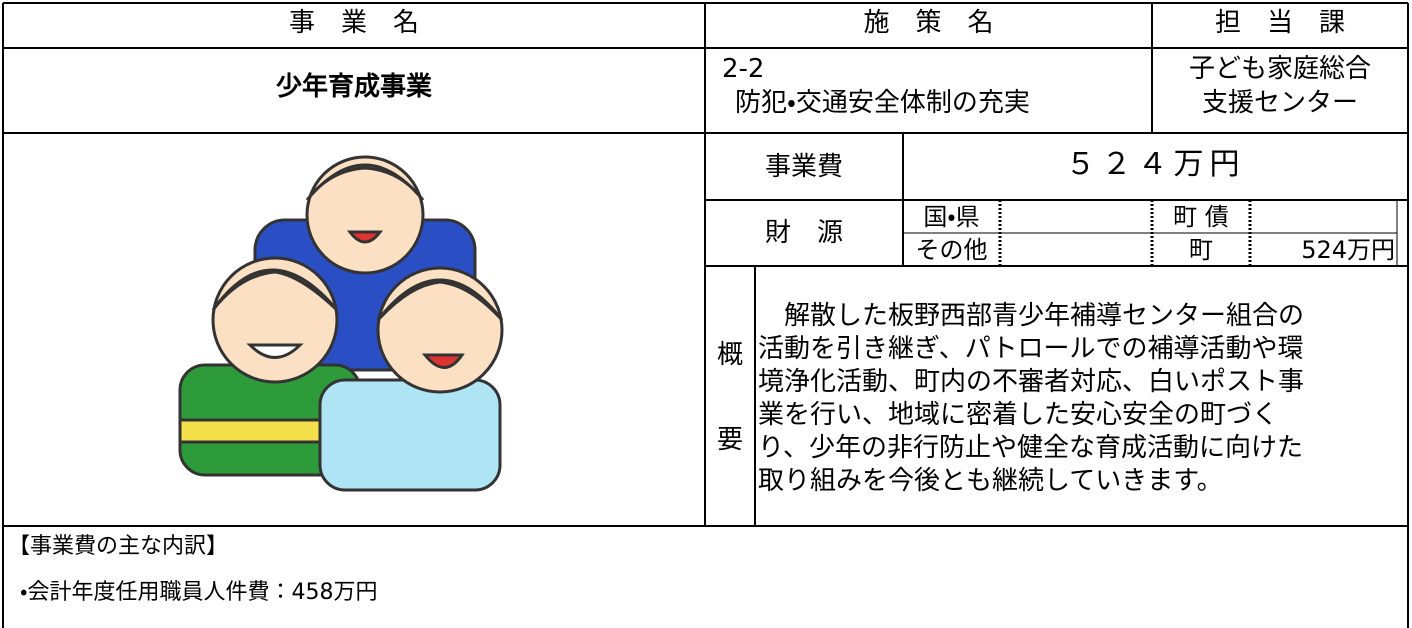 The image size is (1412, 628). What do you see at coordinates (1279, 23) in the screenshot?
I see `header-dept-label: 担 当 課` at bounding box center [1279, 23].